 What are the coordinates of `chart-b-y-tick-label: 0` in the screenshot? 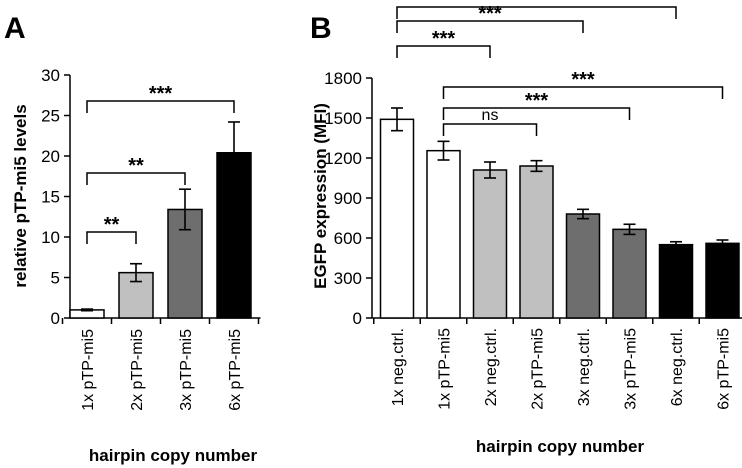 It's located at (357, 318).